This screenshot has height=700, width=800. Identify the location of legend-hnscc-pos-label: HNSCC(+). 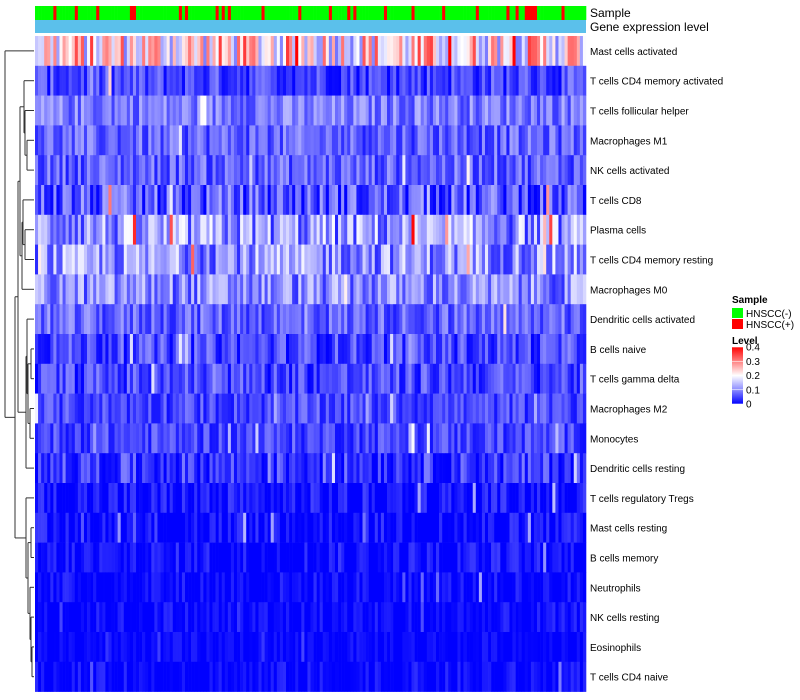
(770, 325).